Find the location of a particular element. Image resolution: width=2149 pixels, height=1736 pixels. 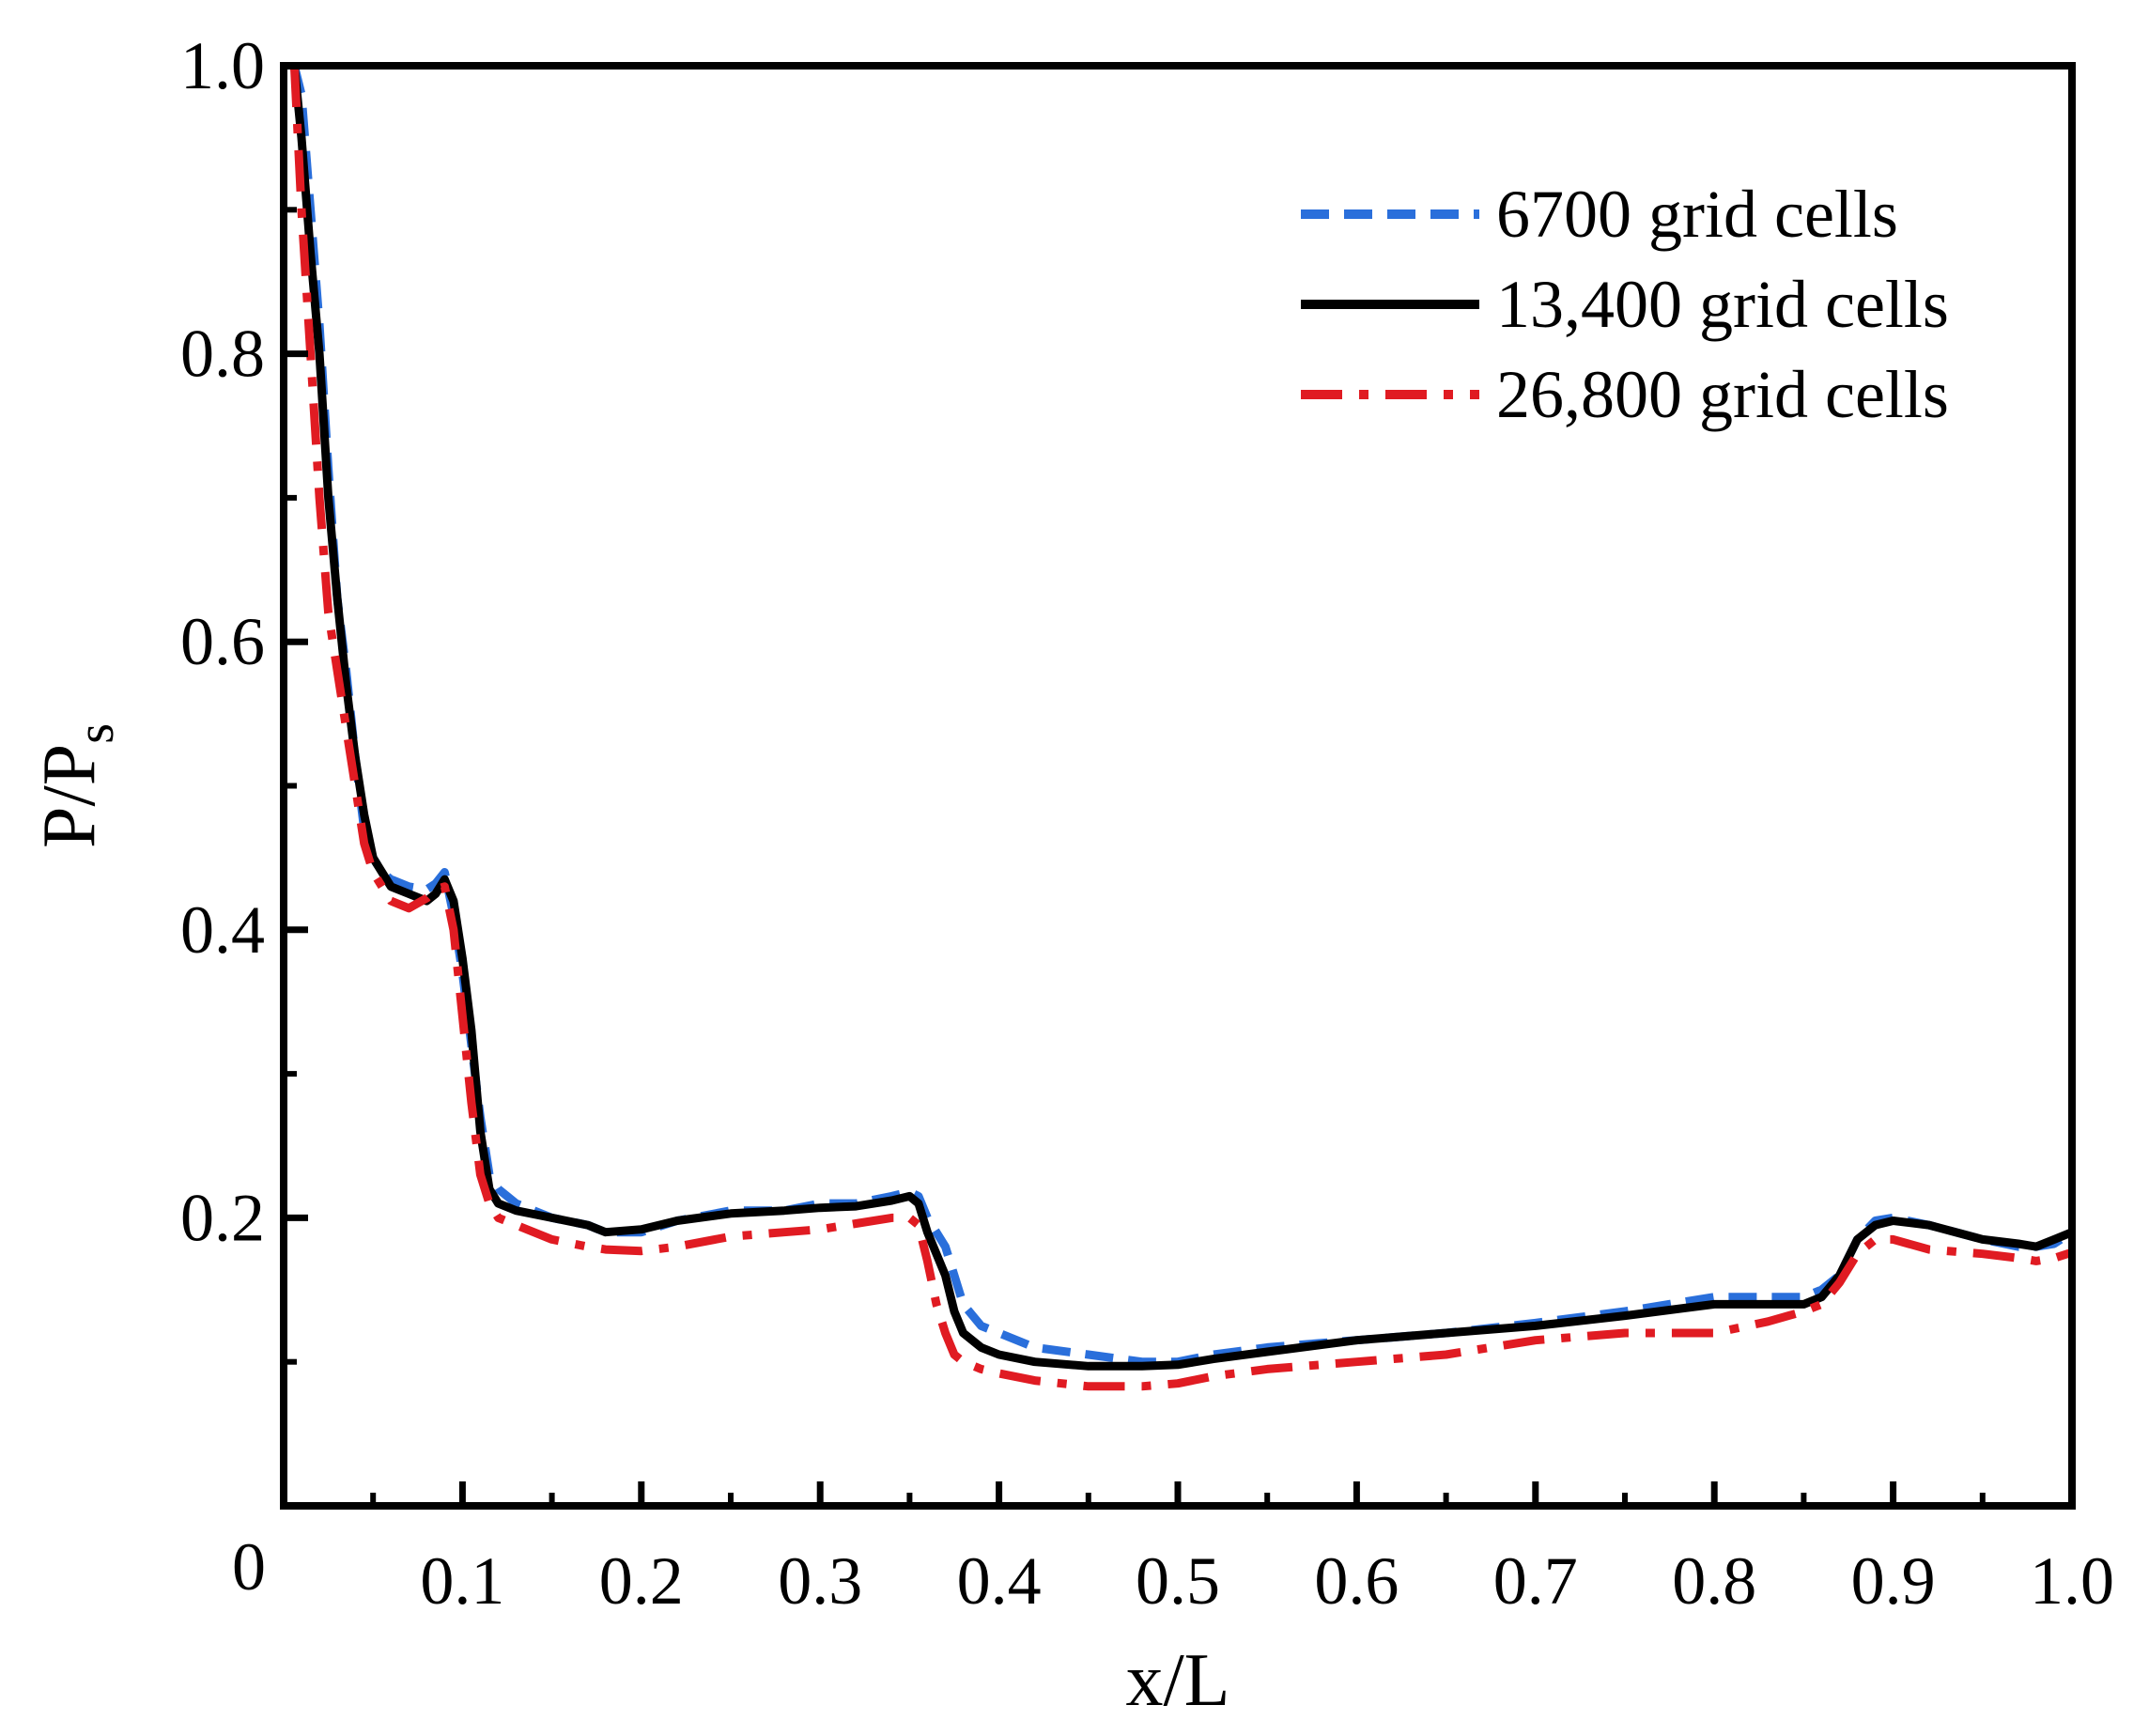

x-tick-label: 0.6 is located at coordinates (1356, 1581).